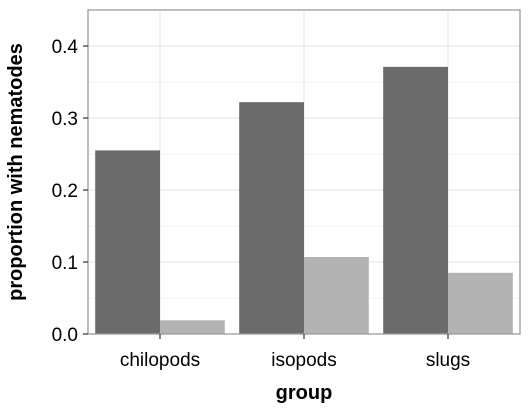 The image size is (530, 408). What do you see at coordinates (304, 393) in the screenshot?
I see `x-axis-title: group` at bounding box center [304, 393].